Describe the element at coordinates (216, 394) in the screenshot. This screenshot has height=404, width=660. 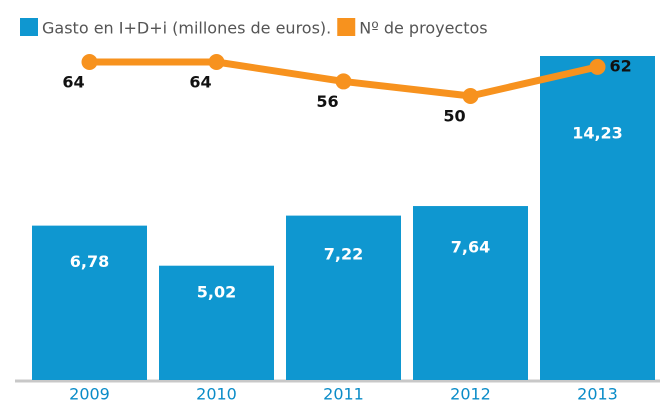
I see `x-tick-label: 2010` at that location.